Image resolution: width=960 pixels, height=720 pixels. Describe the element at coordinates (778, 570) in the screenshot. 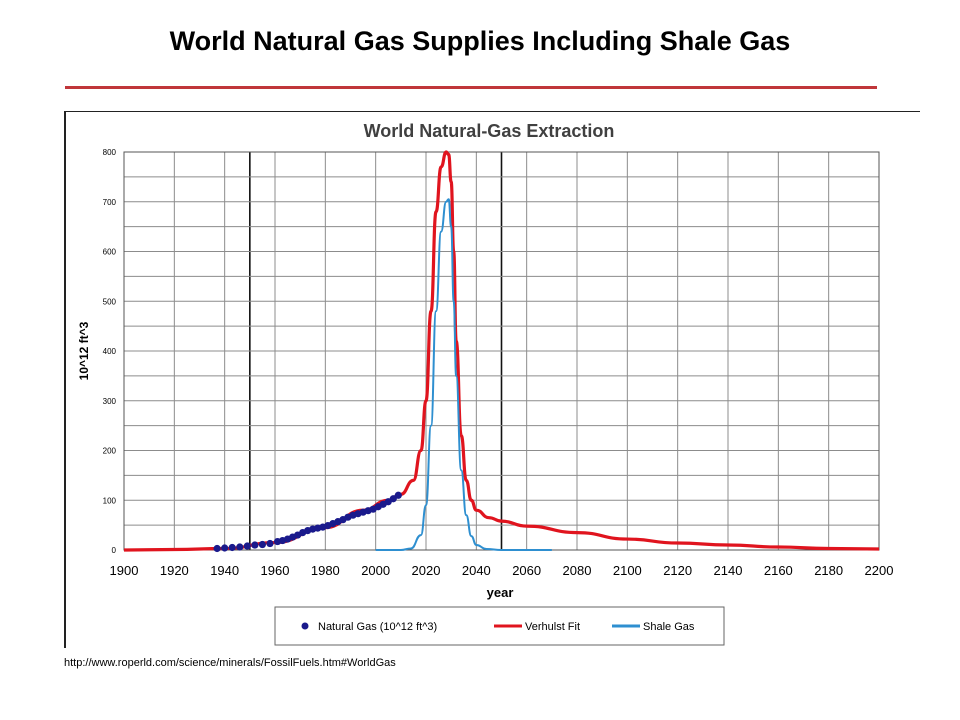

I see `x-tick-label: 2160` at that location.